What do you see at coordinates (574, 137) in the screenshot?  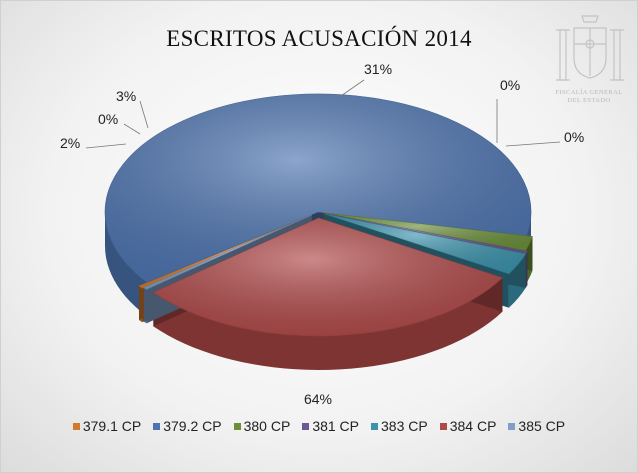 I see `data-label-385-cp: 0%` at bounding box center [574, 137].